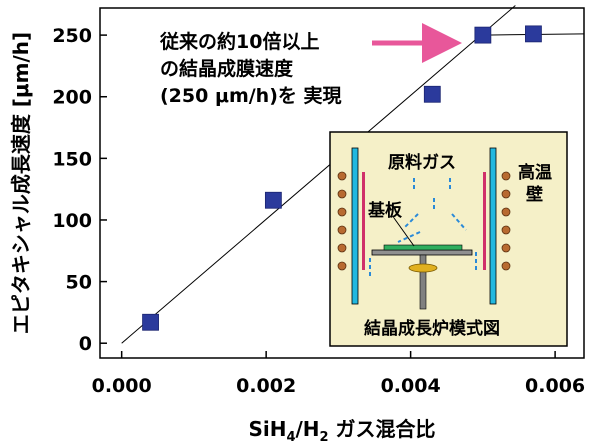  I want to click on x-tick-label: 0.002, so click(266, 386).